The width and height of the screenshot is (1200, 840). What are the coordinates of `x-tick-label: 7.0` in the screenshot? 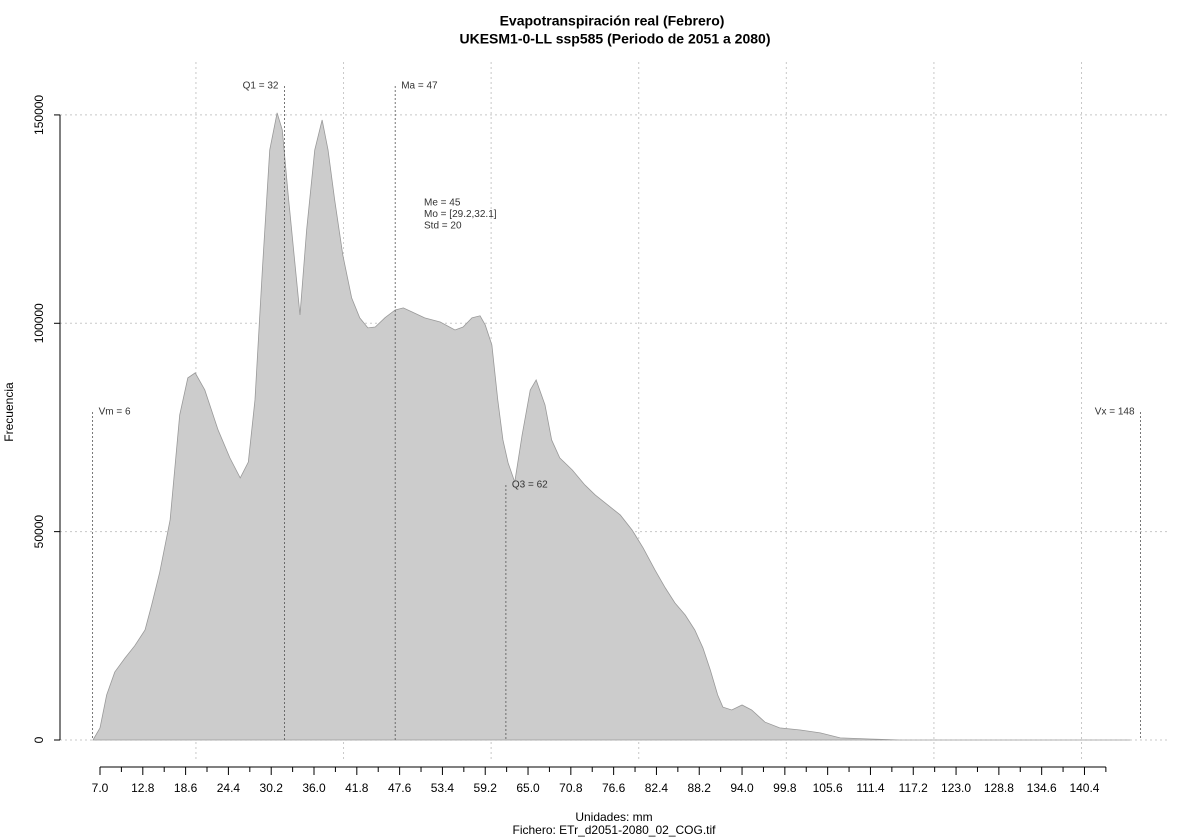 It's located at (100, 788).